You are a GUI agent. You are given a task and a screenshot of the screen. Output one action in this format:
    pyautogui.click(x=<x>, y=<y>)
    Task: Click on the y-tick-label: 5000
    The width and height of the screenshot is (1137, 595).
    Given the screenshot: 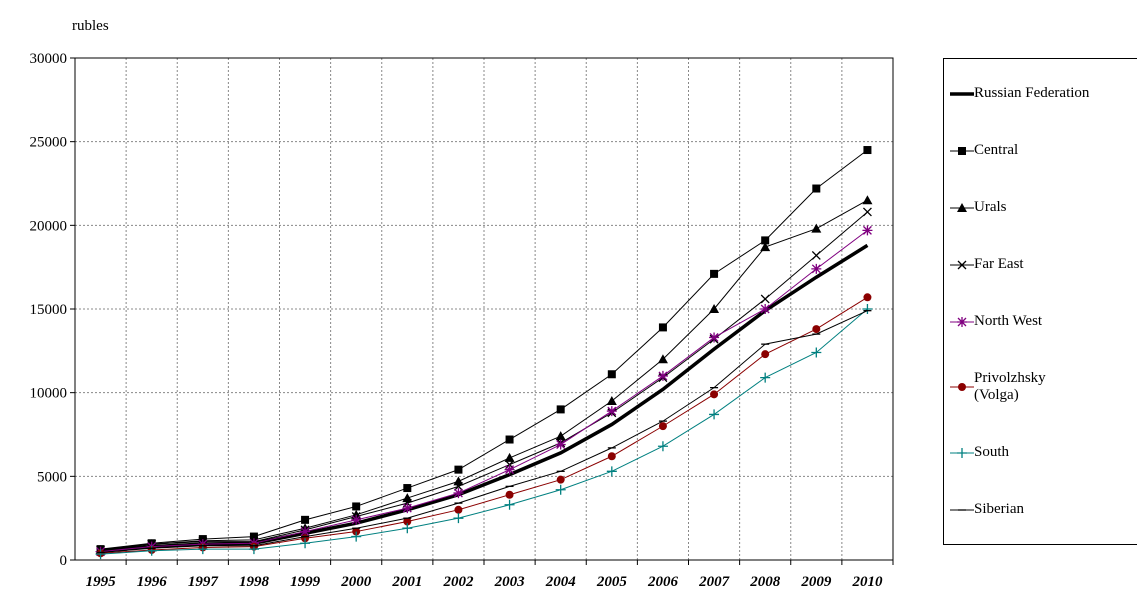 What is the action you would take?
    pyautogui.click(x=52, y=477)
    